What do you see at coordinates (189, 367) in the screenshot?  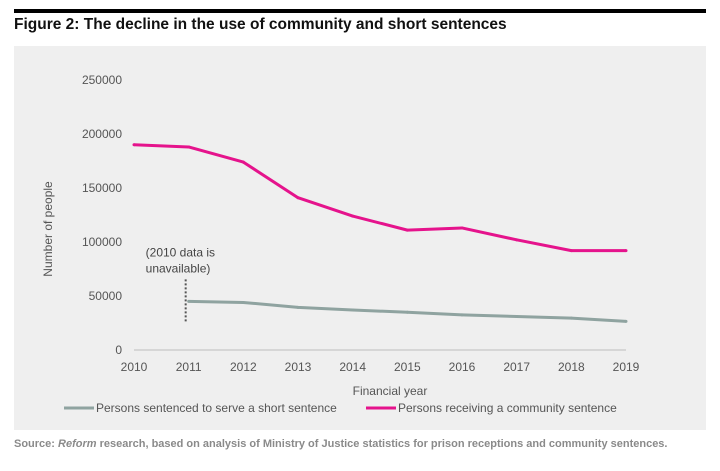 I see `x-tick-label: 2011` at bounding box center [189, 367].